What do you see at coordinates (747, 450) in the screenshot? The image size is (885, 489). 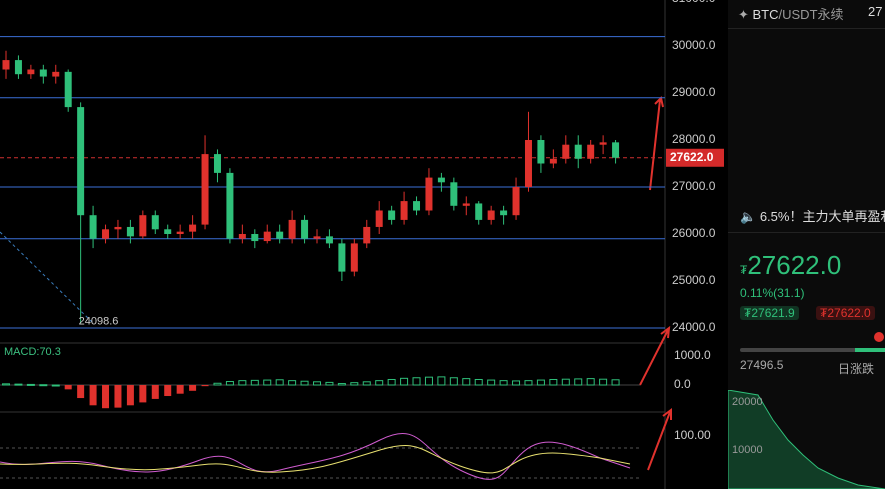 I see `depth-tick: 10000` at bounding box center [747, 450].